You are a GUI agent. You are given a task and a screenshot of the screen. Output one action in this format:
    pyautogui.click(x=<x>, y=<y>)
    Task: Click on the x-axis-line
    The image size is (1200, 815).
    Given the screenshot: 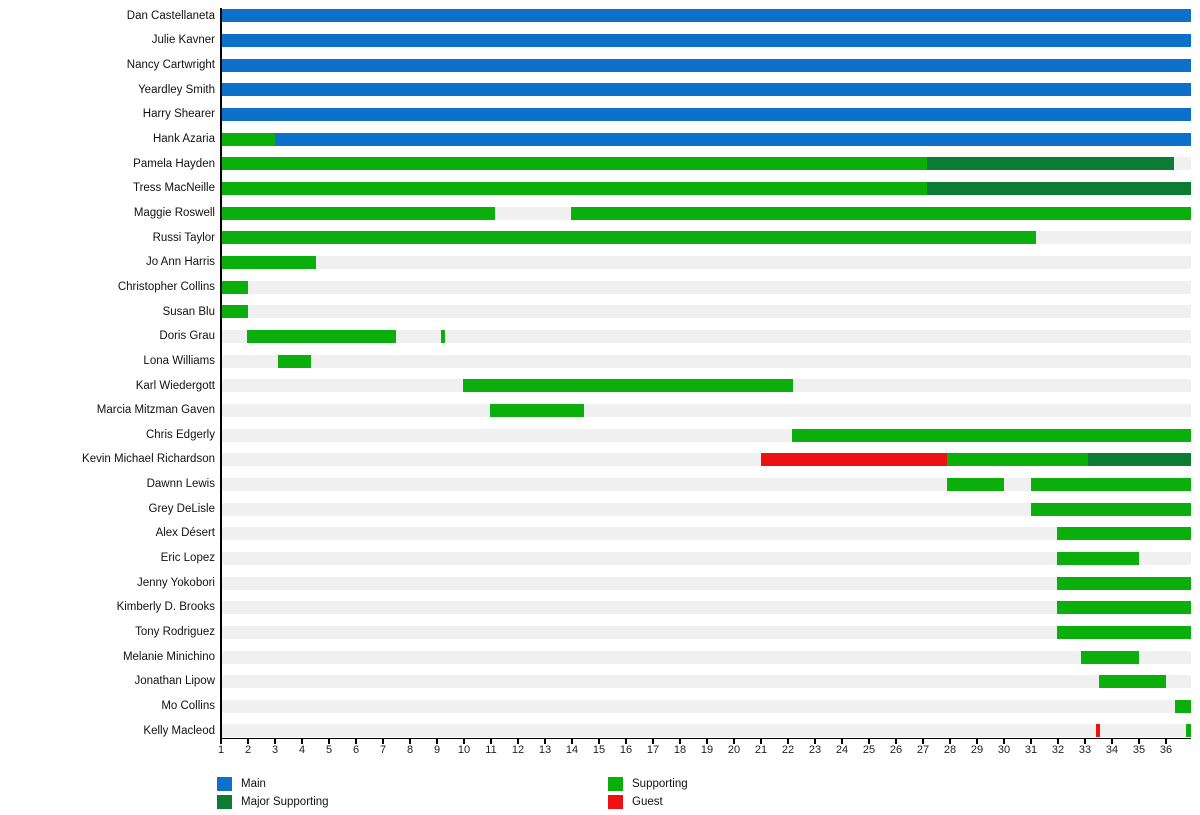 What is the action you would take?
    pyautogui.click(x=705, y=738)
    